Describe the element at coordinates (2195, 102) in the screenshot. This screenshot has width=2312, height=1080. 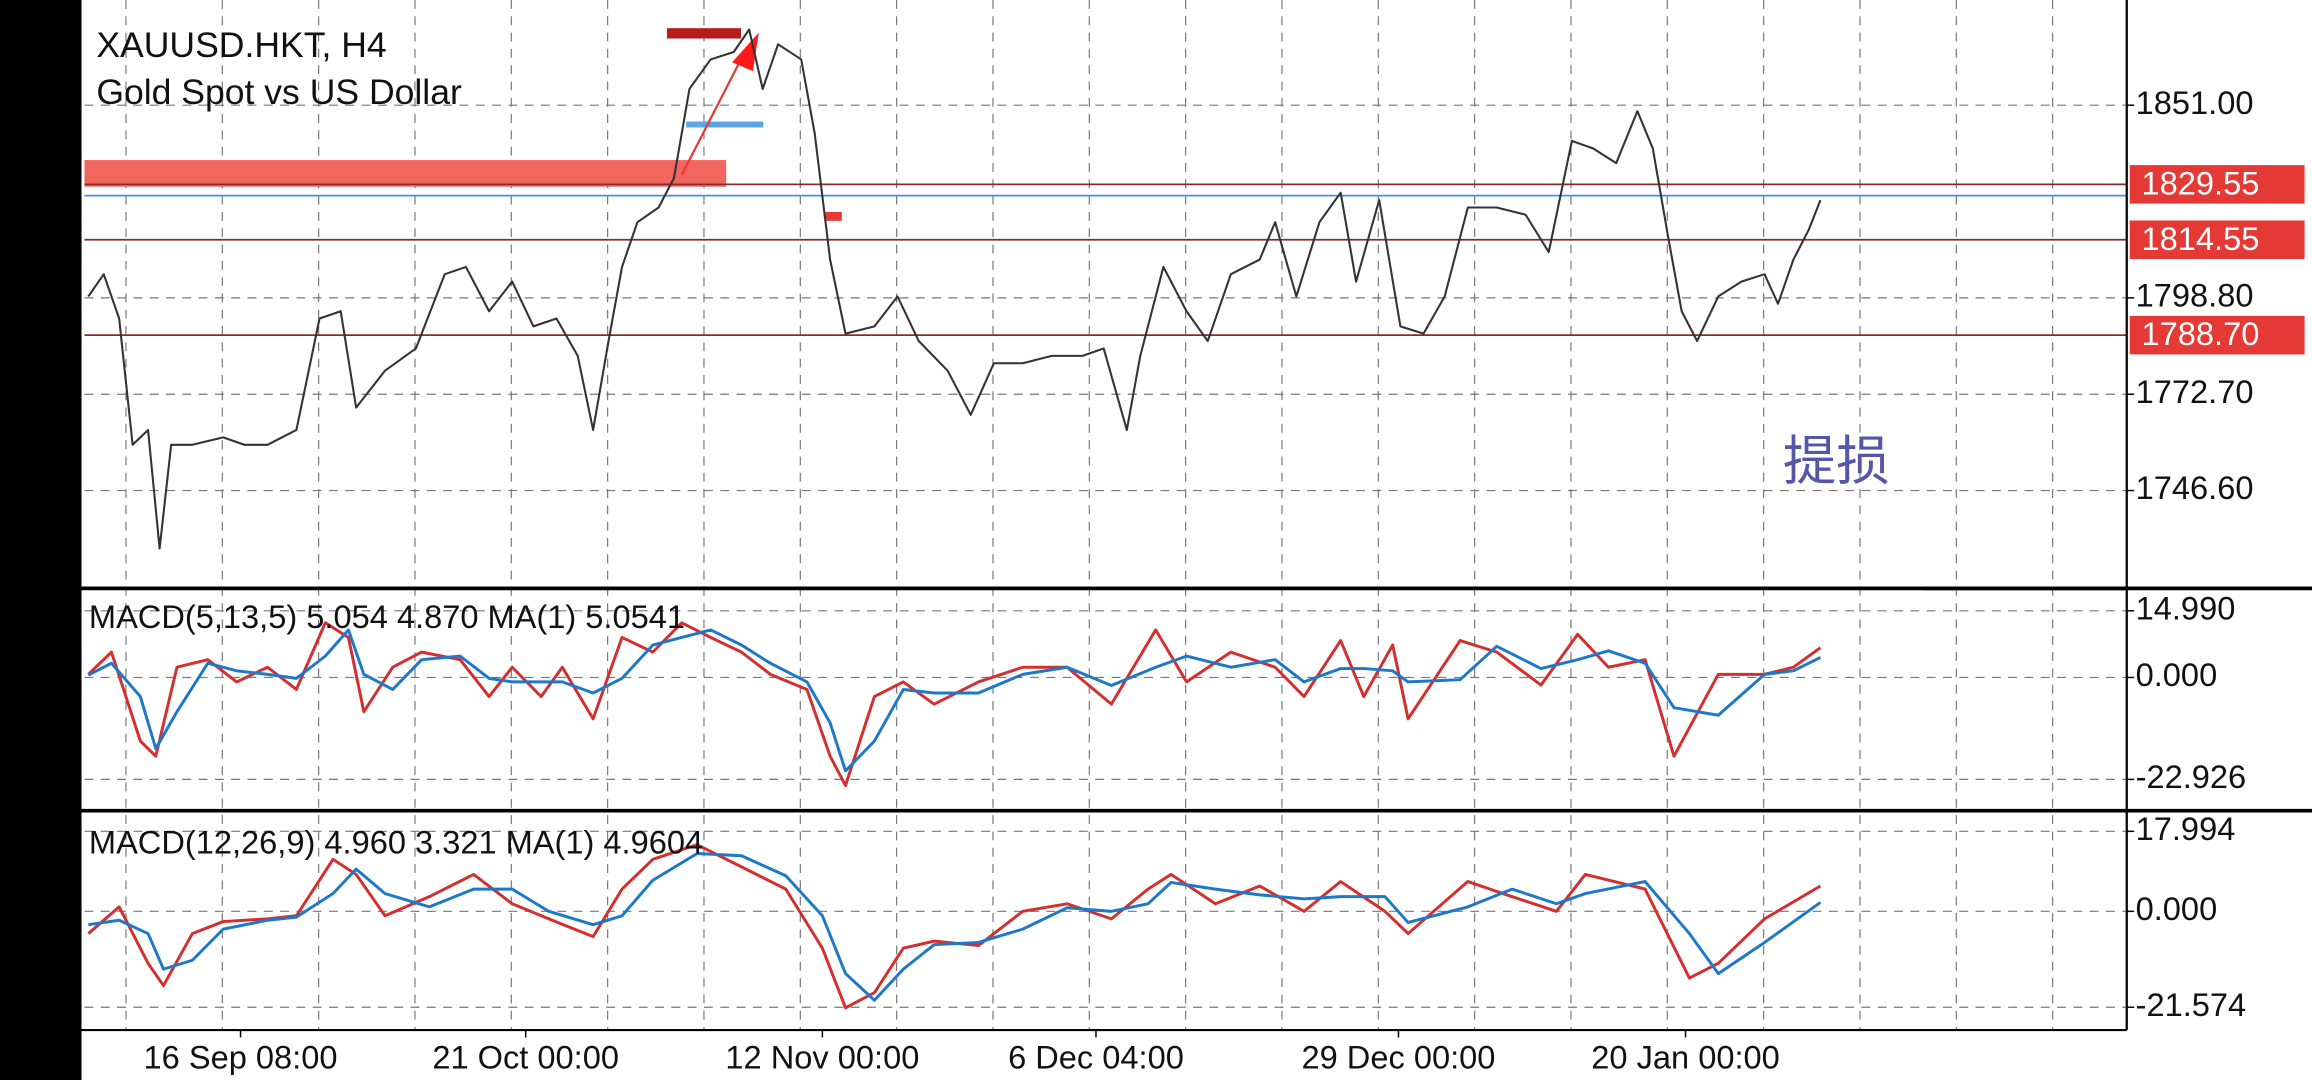
I see `y-tick-label: 1851.00` at that location.